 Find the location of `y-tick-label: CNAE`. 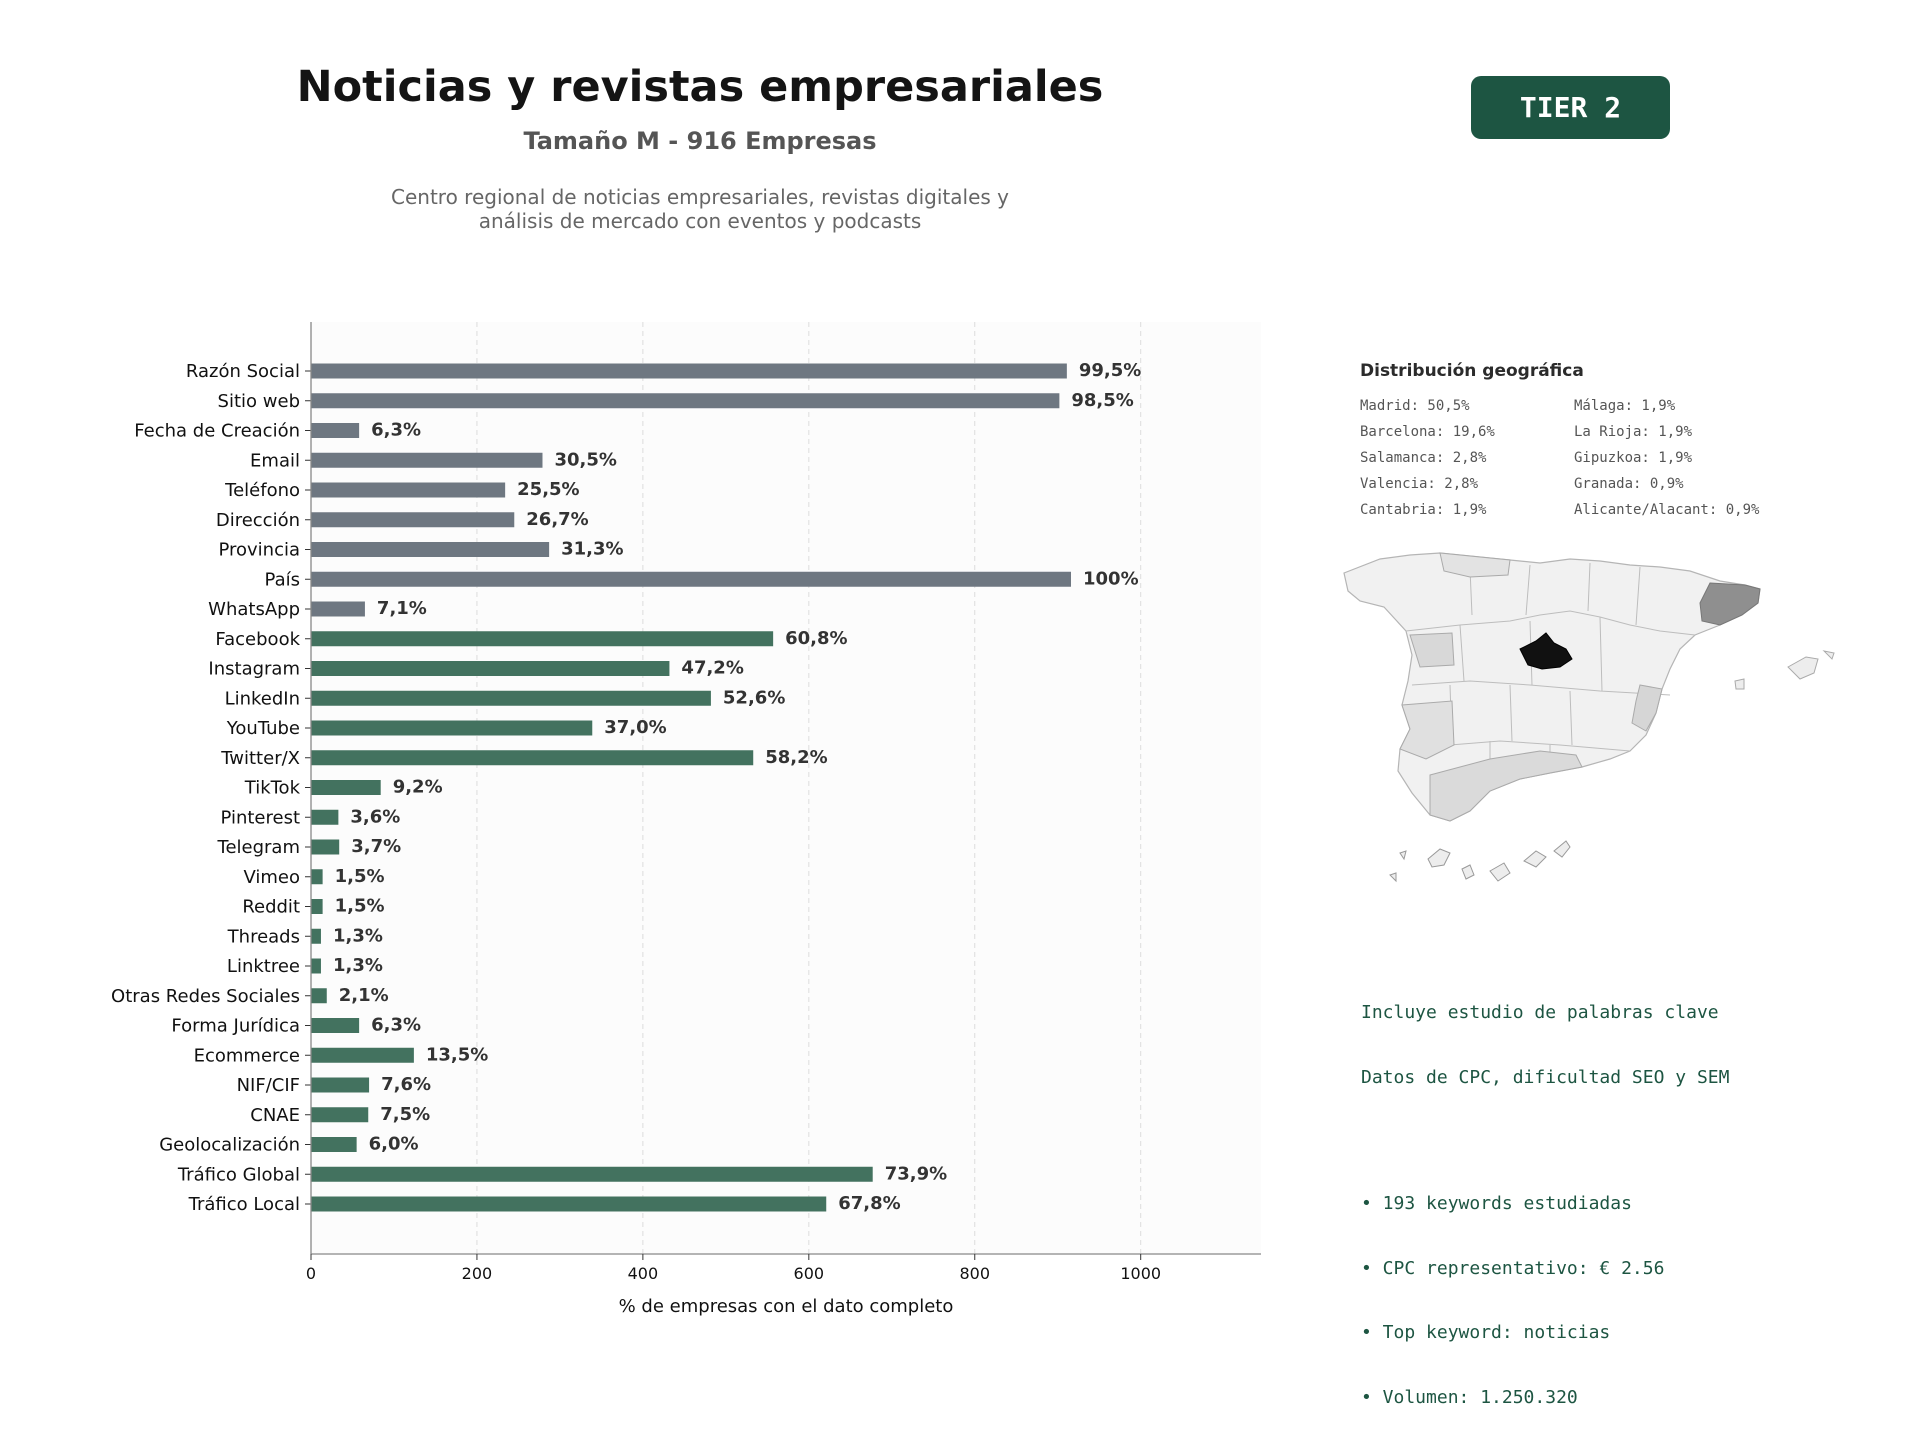

y-tick-label: CNAE is located at coordinates (275, 1115).